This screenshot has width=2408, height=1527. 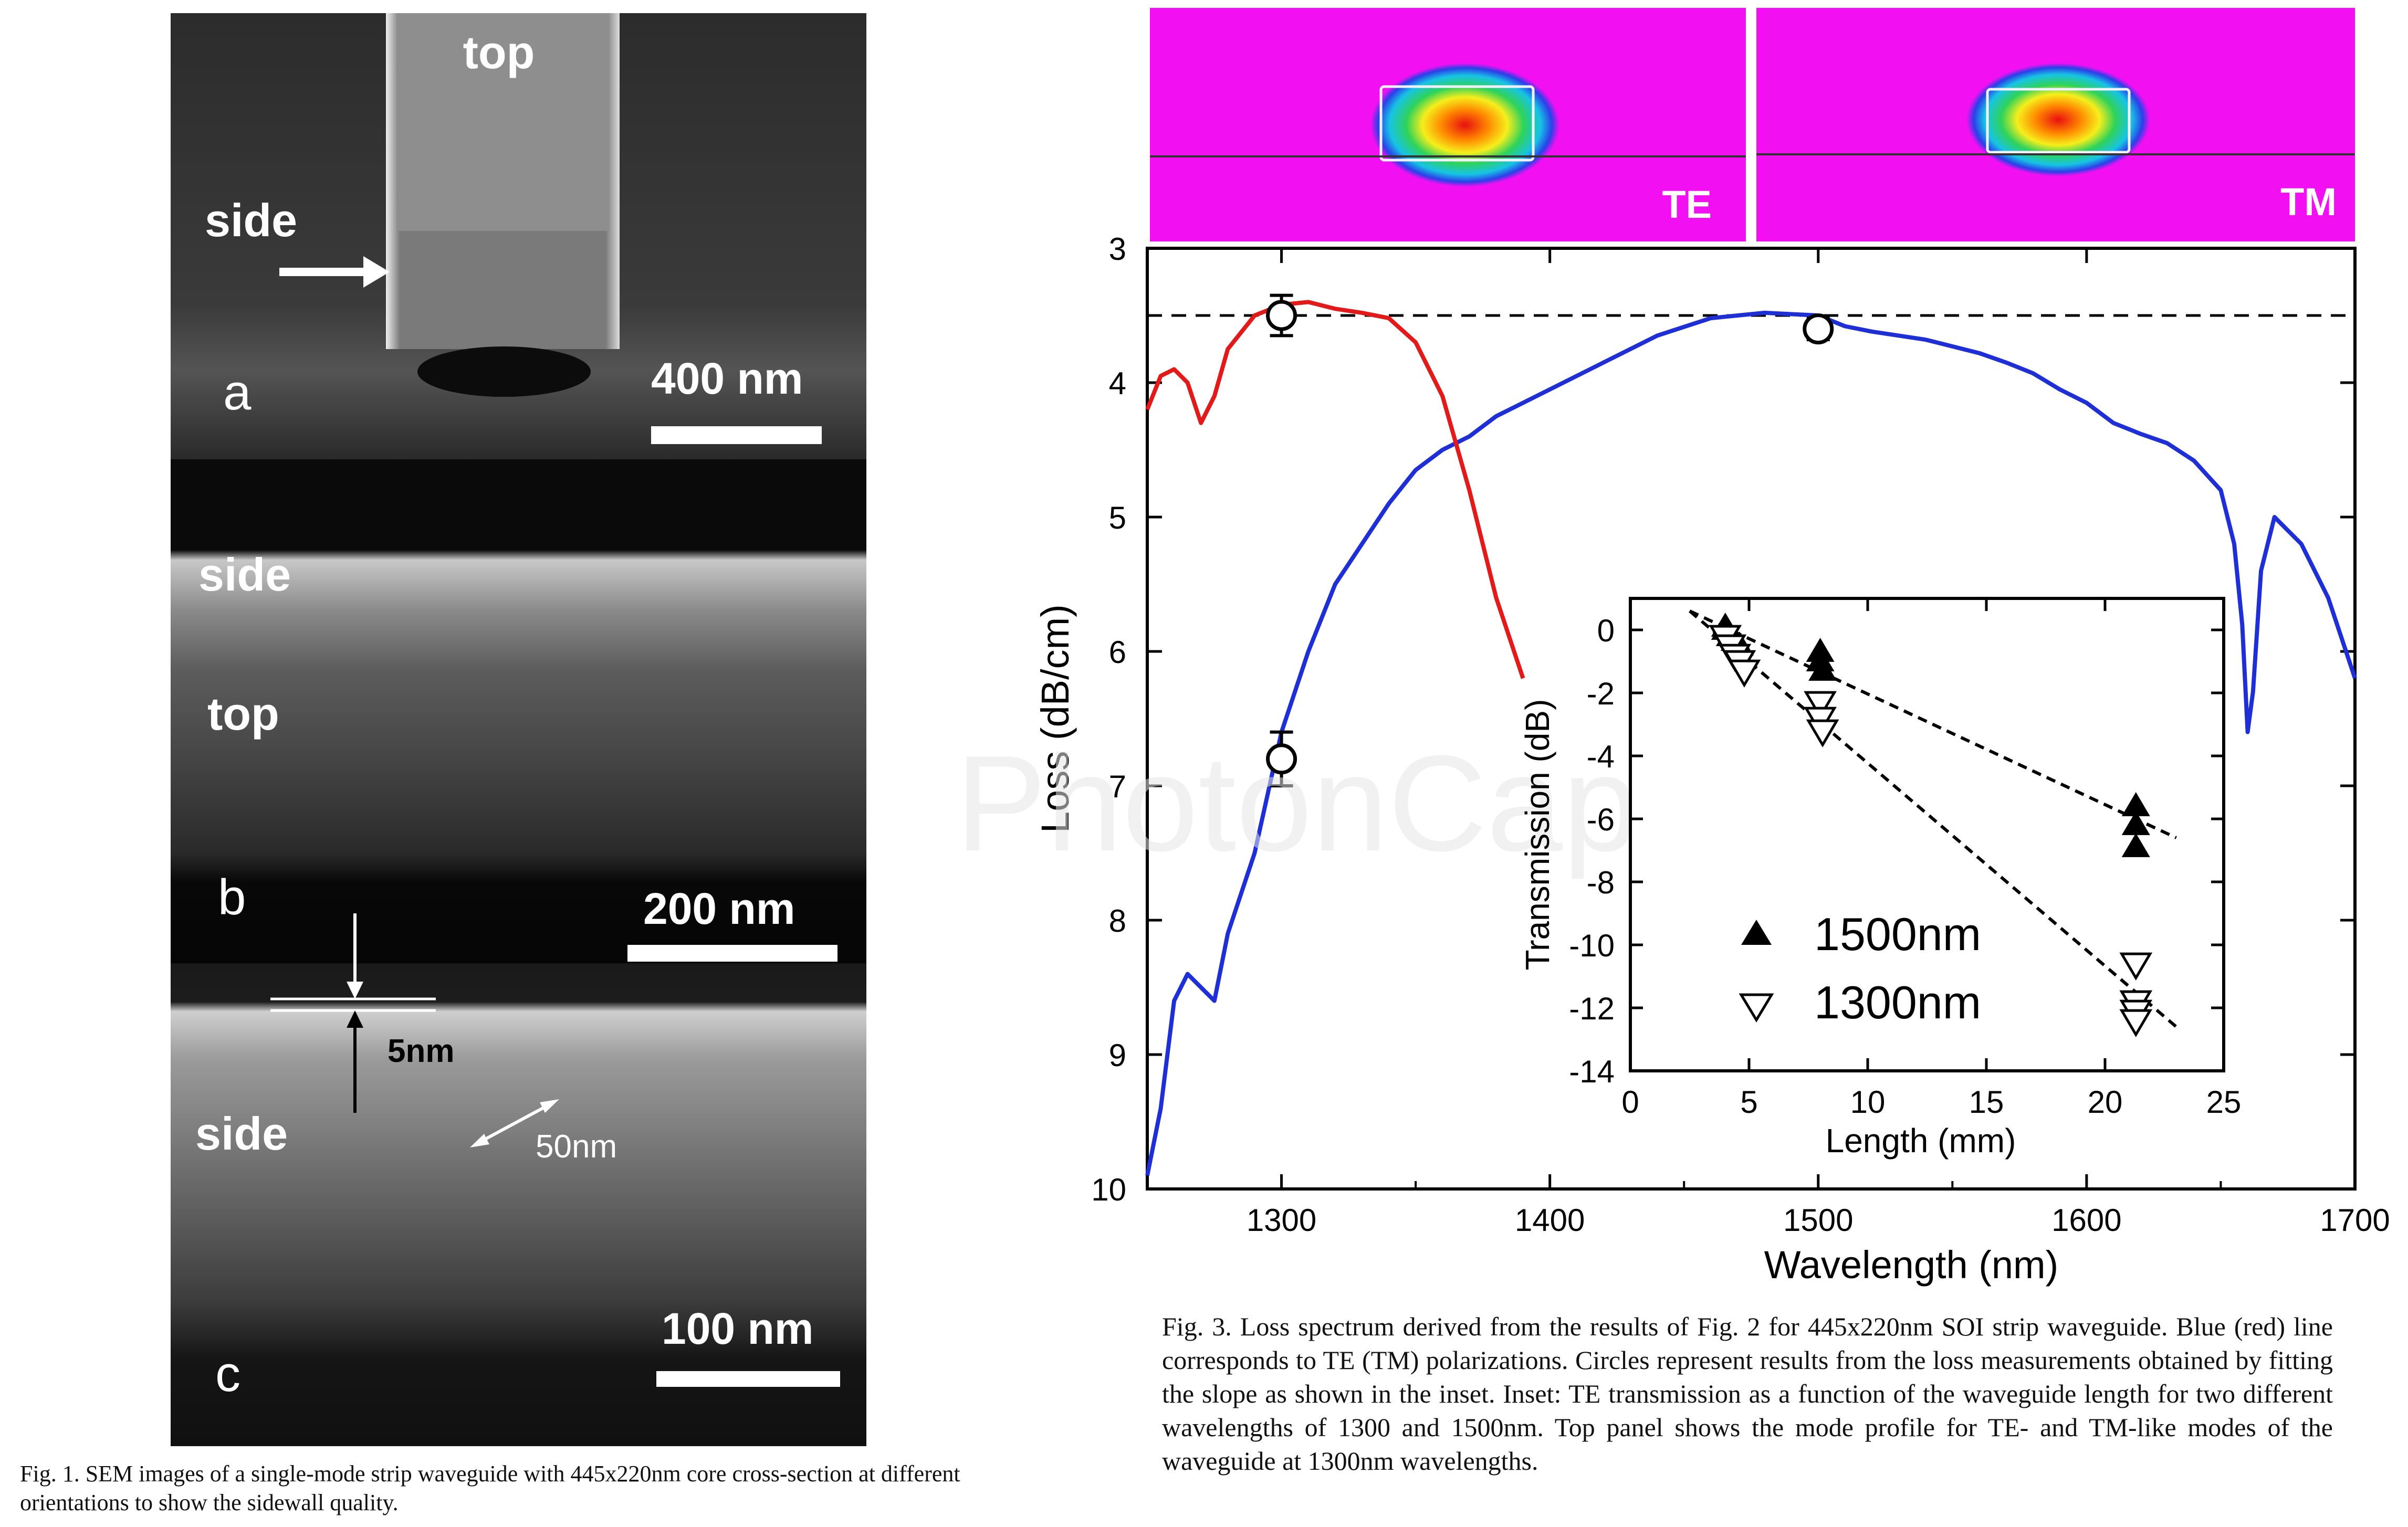 I want to click on sem-c-scale-bar, so click(x=748, y=1379).